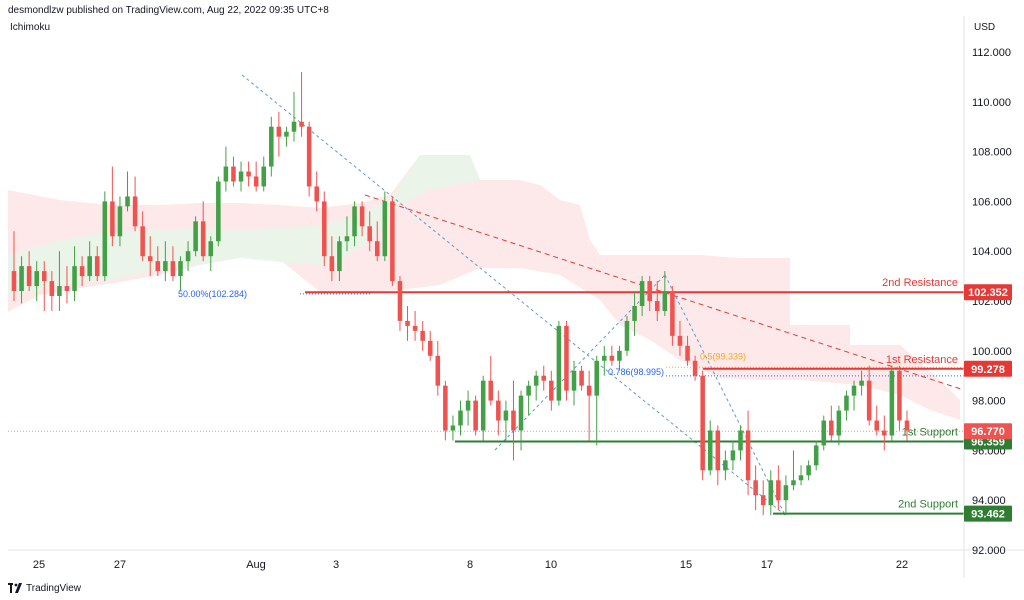 The height and width of the screenshot is (600, 1024). Describe the element at coordinates (930, 432) in the screenshot. I see `level-name-3: 1st Support` at that location.